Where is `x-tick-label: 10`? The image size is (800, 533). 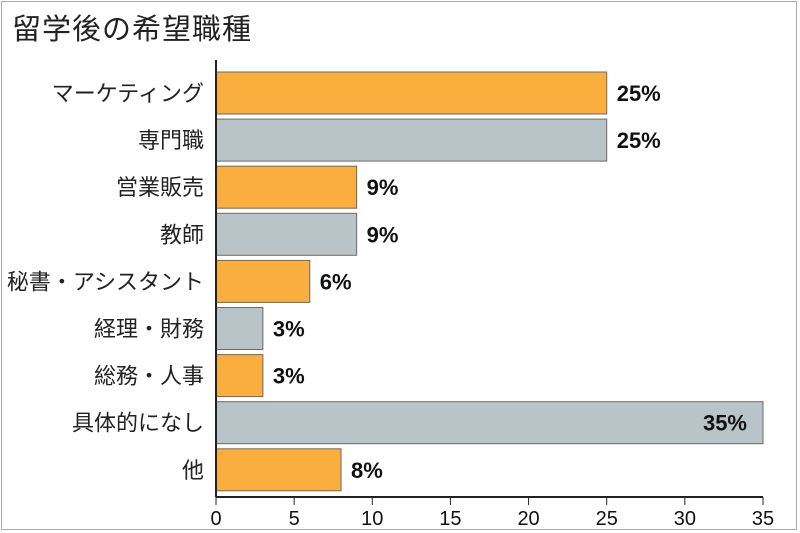
x-tick-label: 10 is located at coordinates (372, 519).